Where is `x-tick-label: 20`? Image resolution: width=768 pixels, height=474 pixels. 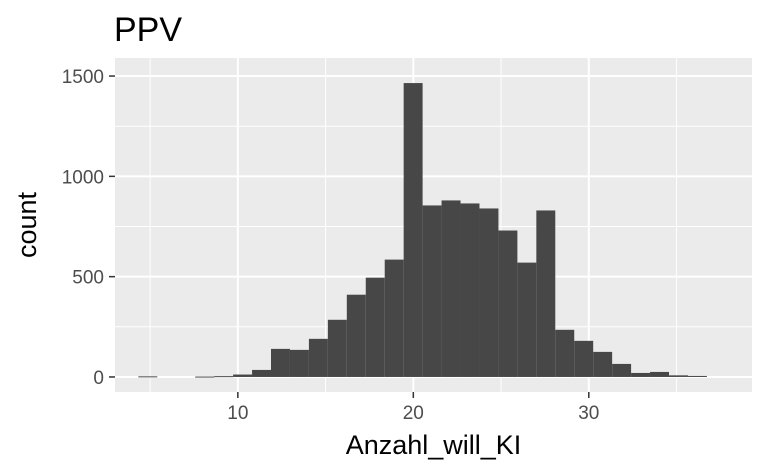
x-tick-label: 20 is located at coordinates (413, 413).